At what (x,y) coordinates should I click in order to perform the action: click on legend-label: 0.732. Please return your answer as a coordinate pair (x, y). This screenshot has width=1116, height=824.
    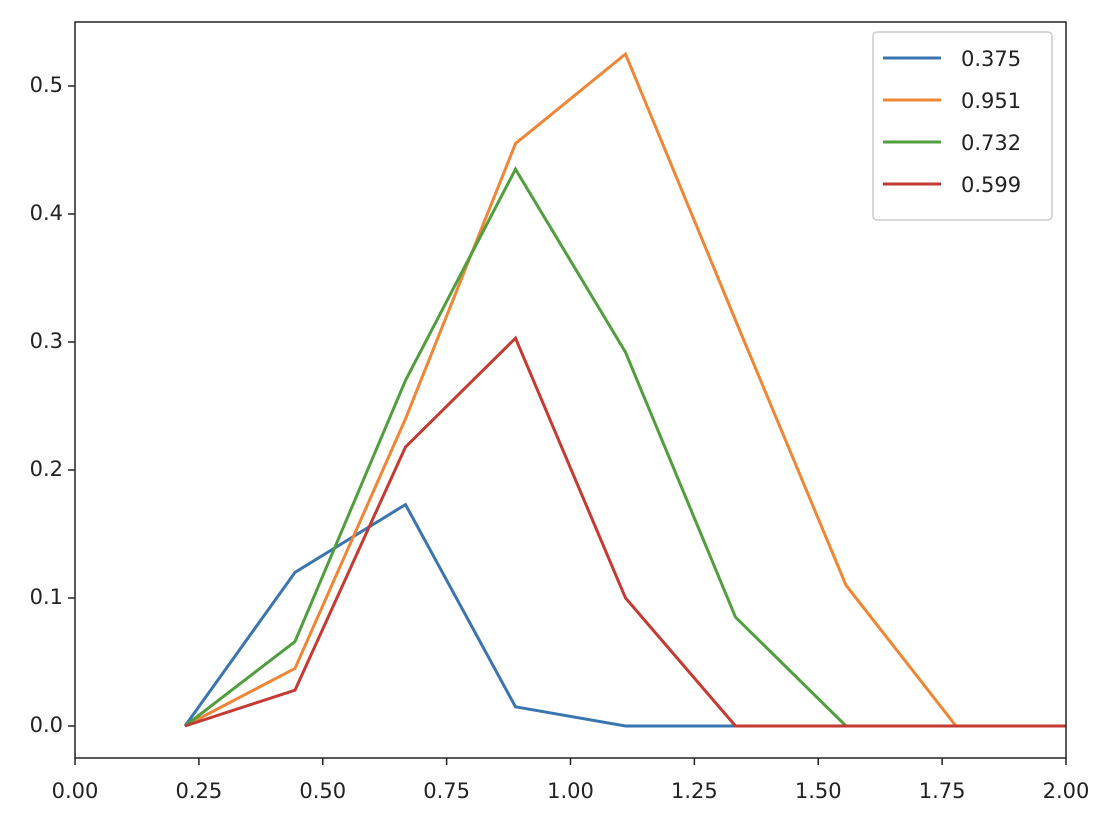
    Looking at the image, I should click on (991, 143).